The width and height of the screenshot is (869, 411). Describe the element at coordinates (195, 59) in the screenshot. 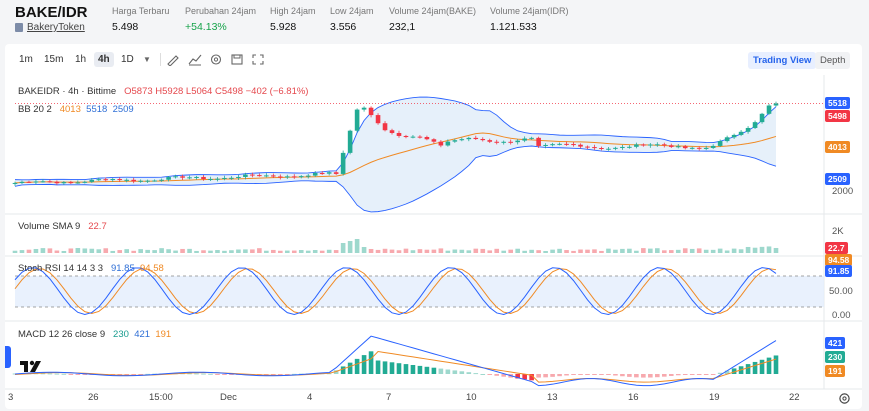

I see `indicator-icon` at that location.